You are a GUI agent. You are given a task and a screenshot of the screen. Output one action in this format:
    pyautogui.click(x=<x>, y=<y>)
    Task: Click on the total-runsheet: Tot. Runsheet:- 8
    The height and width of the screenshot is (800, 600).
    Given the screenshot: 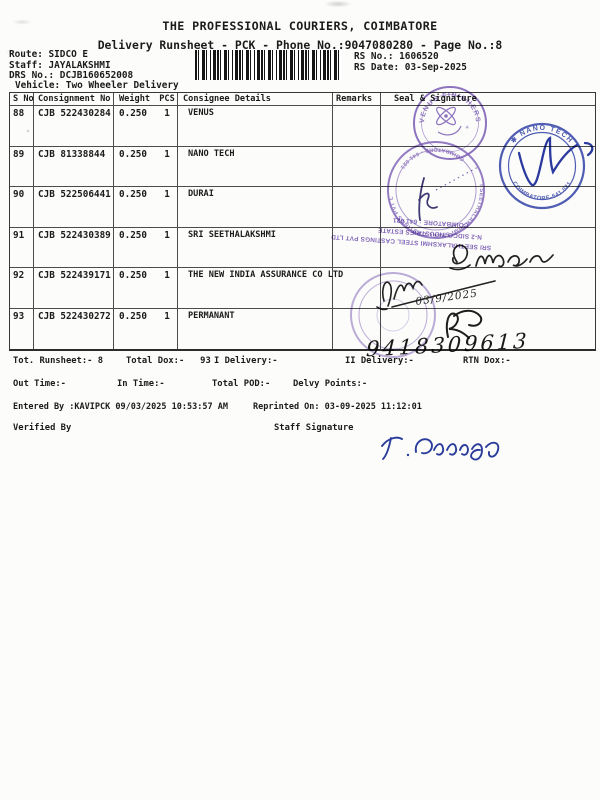 What is the action you would take?
    pyautogui.click(x=58, y=361)
    